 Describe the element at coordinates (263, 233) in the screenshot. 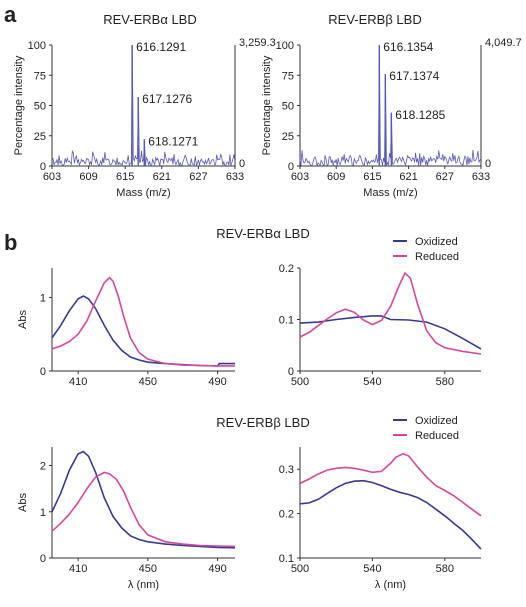

I see `abs-title-alpha: REV-ERBα LBD` at that location.